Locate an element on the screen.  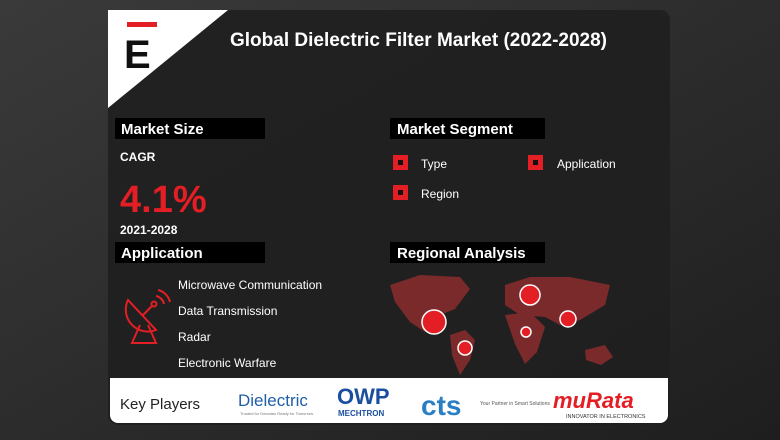
company-tagline: INNOVATOR IN ELECTRONICS is located at coordinates (606, 417).